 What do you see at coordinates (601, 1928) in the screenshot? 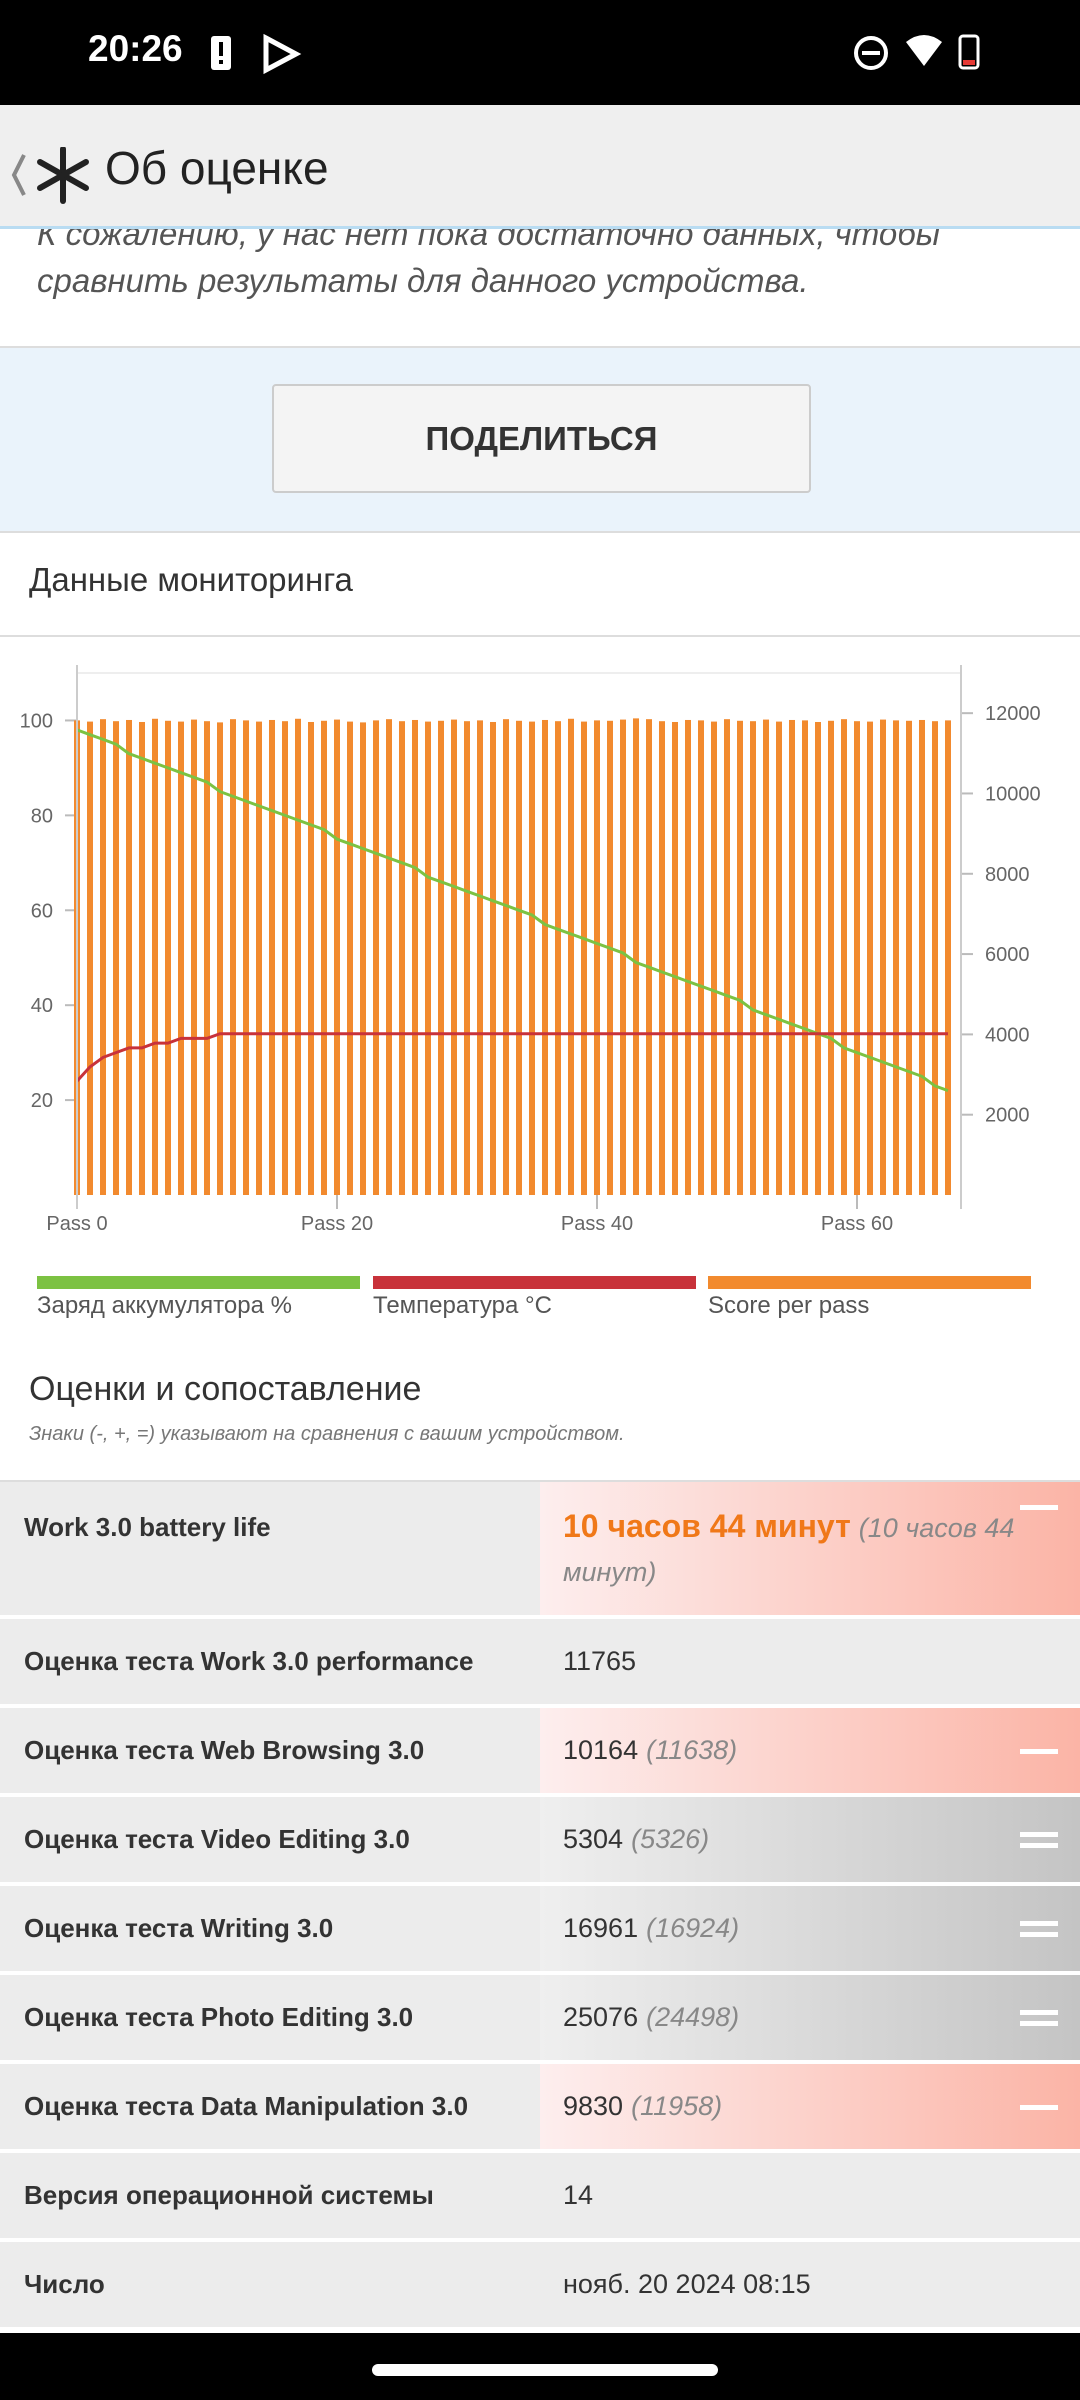
I see `score: 16961` at bounding box center [601, 1928].